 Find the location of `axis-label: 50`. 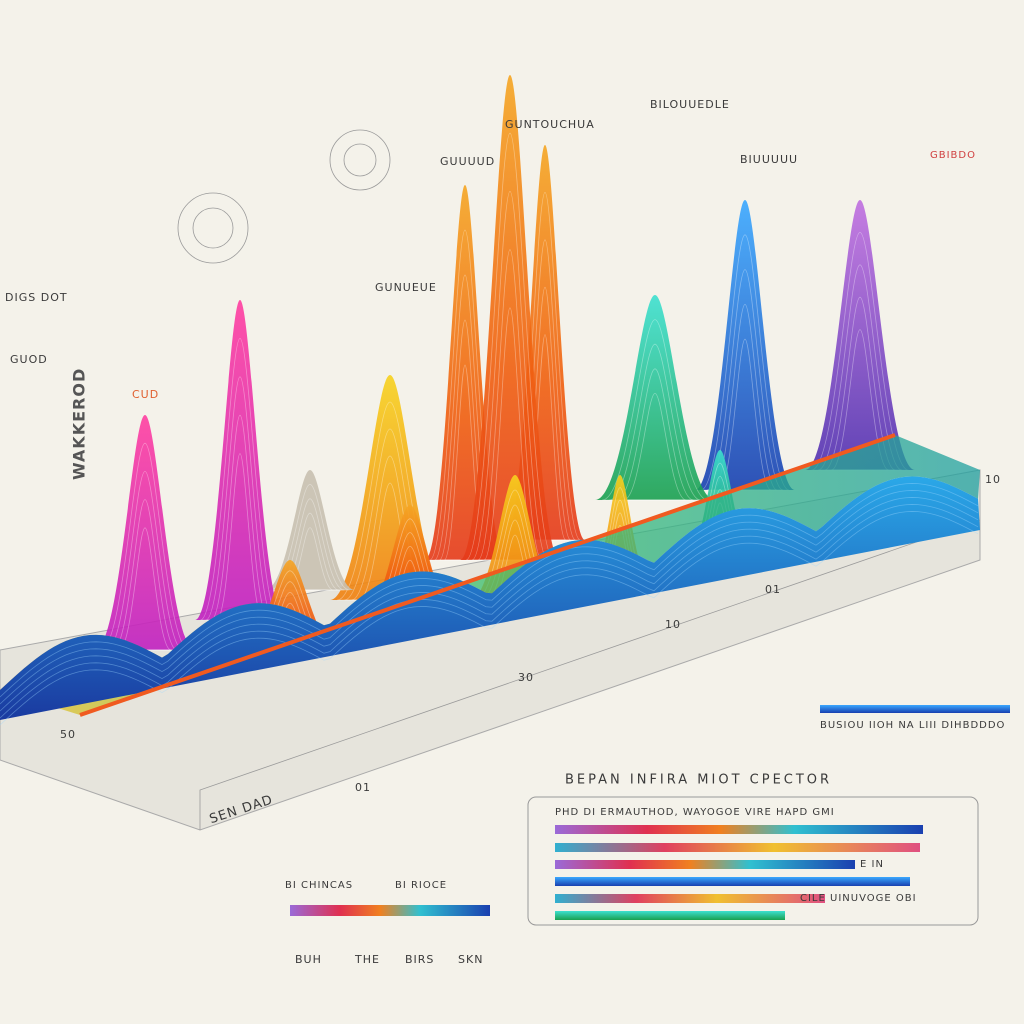

axis-label: 50 is located at coordinates (68, 734).